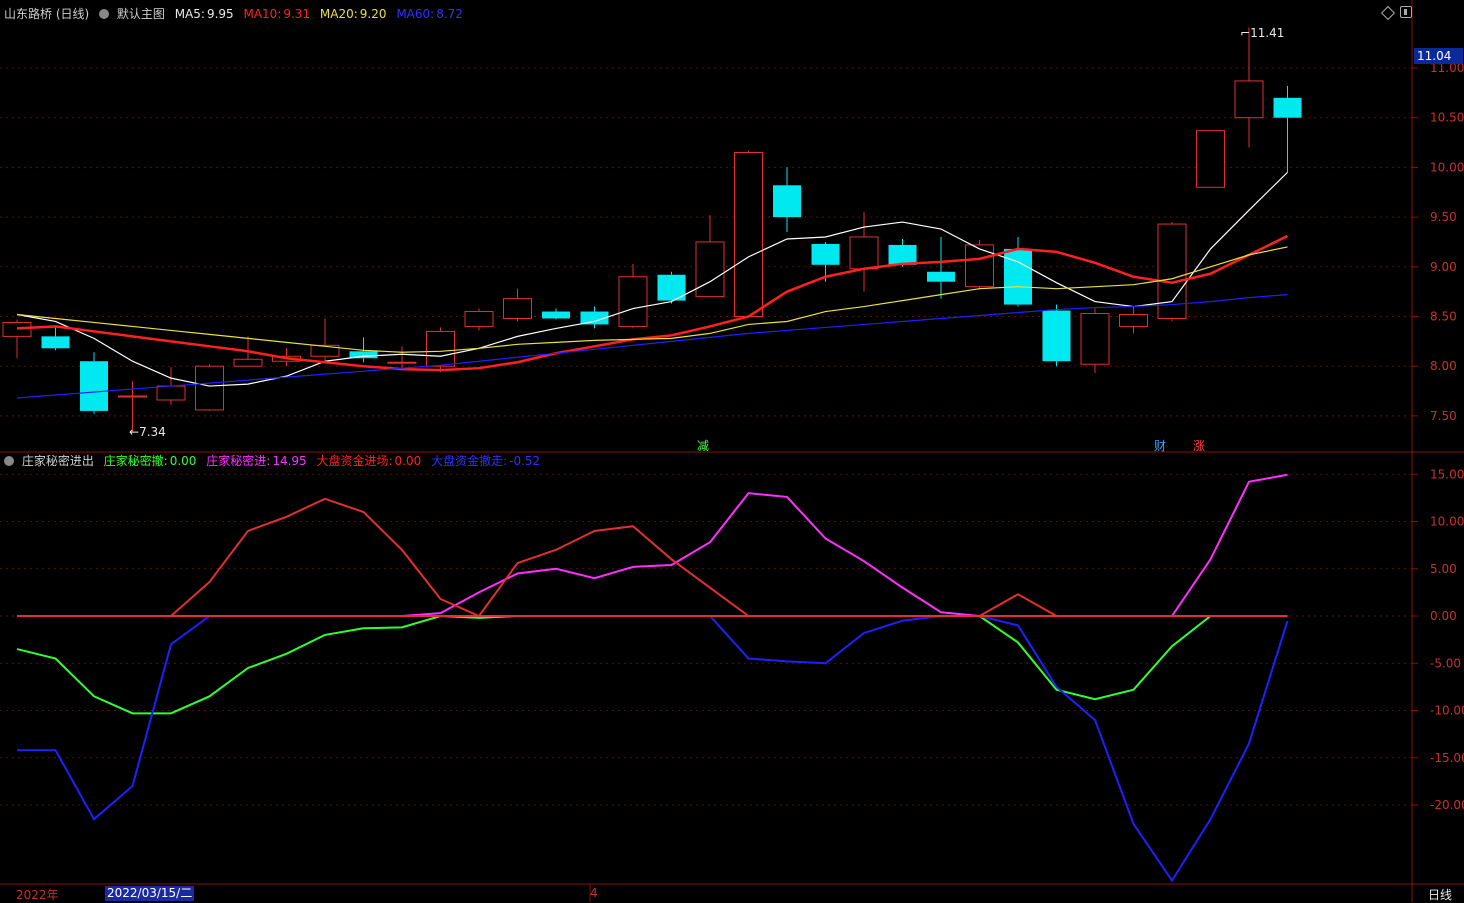 Image resolution: width=1464 pixels, height=903 pixels. Describe the element at coordinates (1443, 317) in the screenshot. I see `main-tick-label: 8.50` at that location.